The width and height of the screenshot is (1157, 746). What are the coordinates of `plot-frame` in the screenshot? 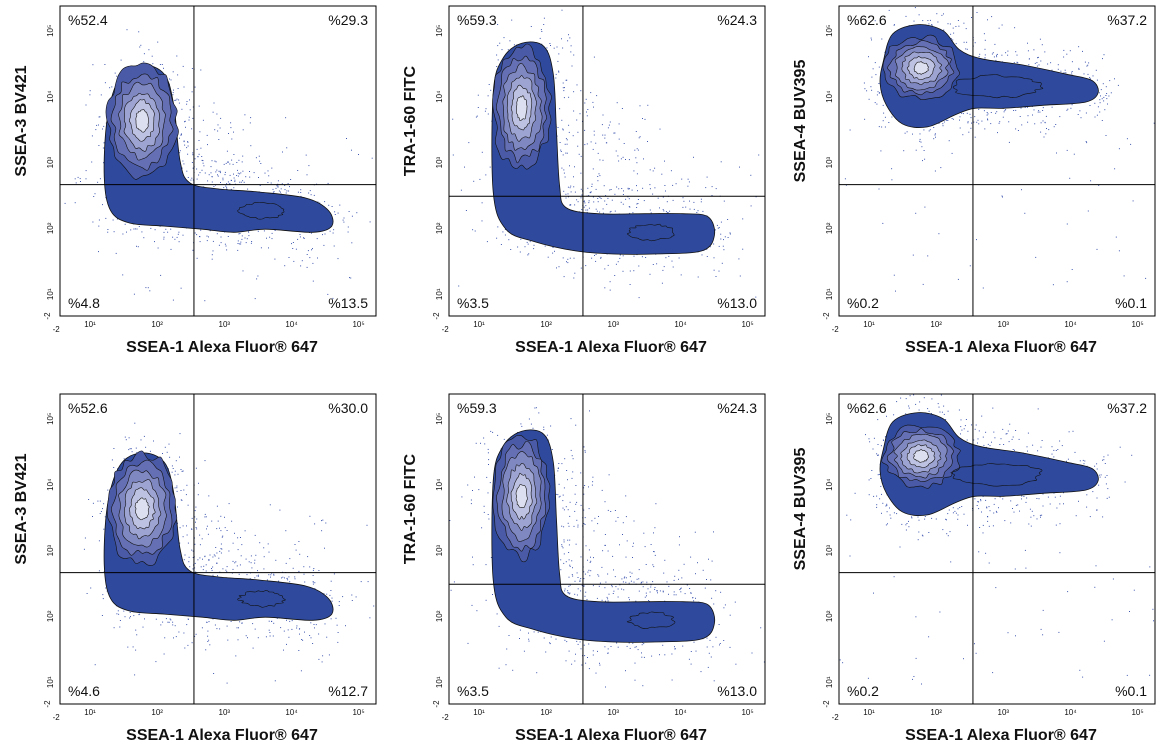 It's located at (997, 161).